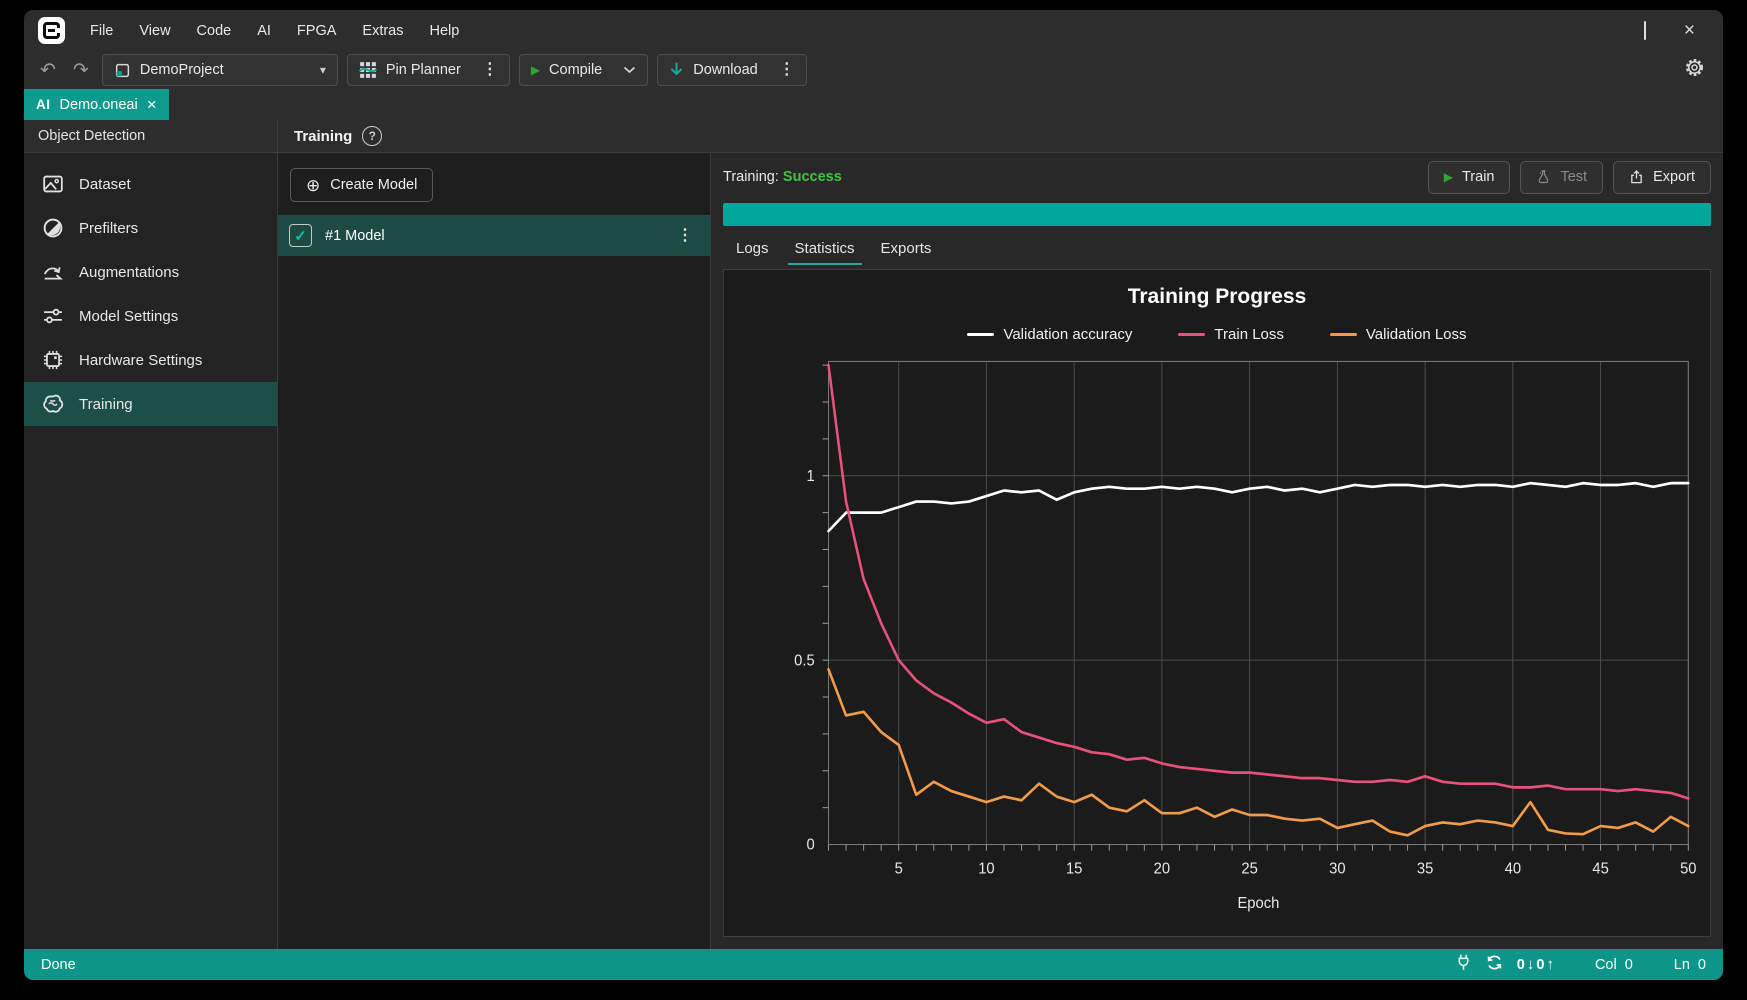 The image size is (1747, 1000). Describe the element at coordinates (1614, 965) in the screenshot. I see `cursor-position: Col 0` at that location.